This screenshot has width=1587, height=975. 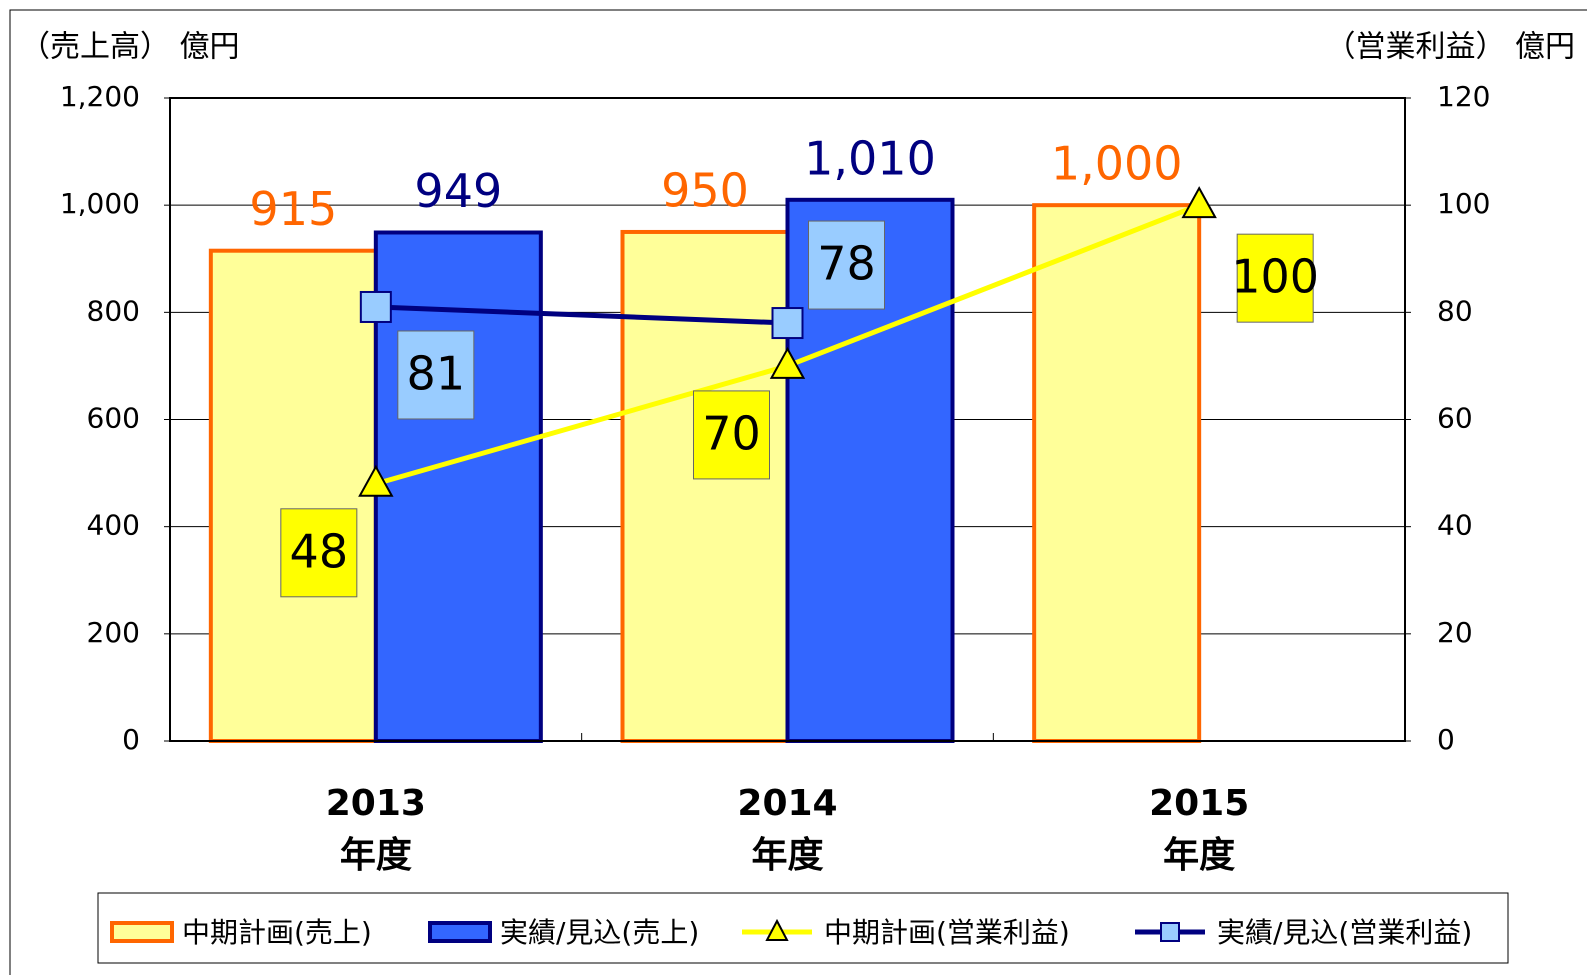 I want to click on legend-label: 中期計画(営業利益), so click(x=947, y=932).